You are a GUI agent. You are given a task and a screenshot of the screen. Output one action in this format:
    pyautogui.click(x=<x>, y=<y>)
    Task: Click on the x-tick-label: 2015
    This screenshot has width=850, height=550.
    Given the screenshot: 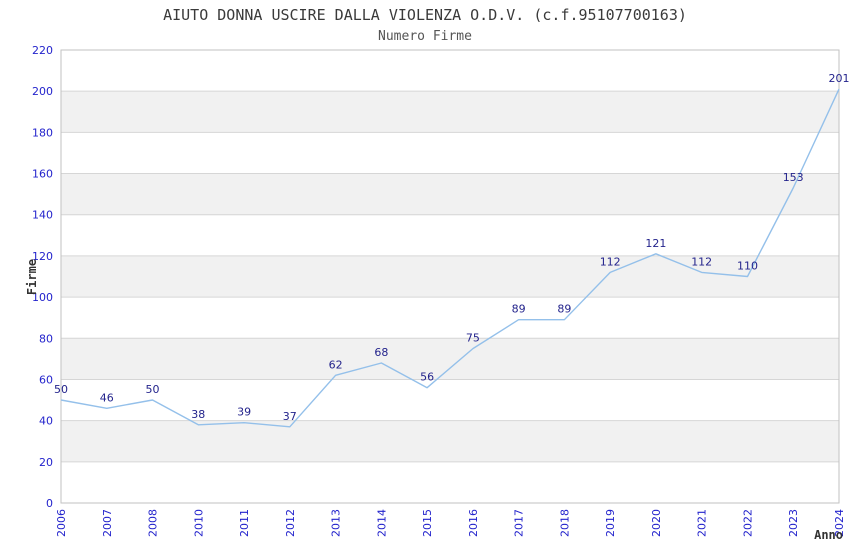 What is the action you would take?
    pyautogui.click(x=427, y=523)
    